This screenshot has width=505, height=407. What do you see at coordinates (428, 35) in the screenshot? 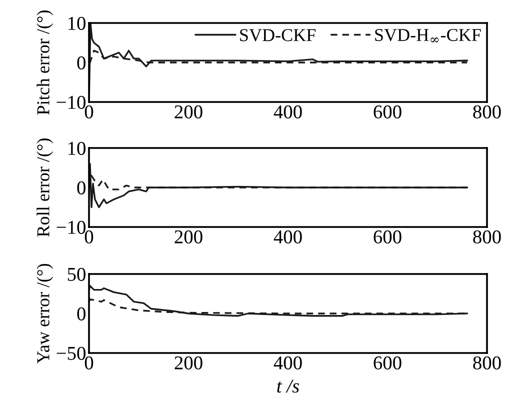
I see `legend-label: SVD-H$_{∞}$-CKF` at bounding box center [428, 35].